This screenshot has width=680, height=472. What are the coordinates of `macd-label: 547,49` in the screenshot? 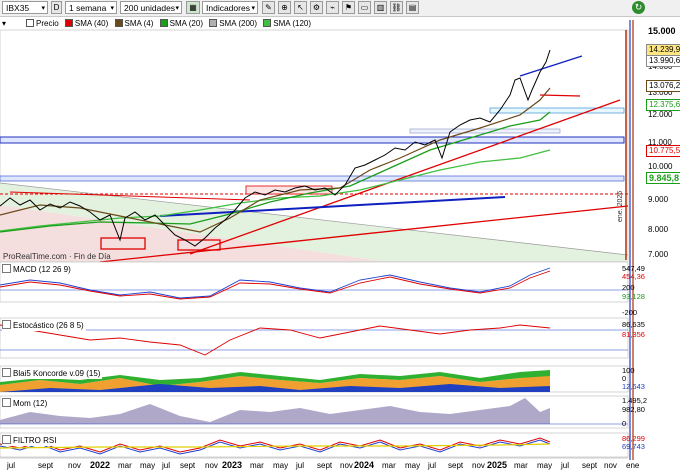 It's located at (633, 268).